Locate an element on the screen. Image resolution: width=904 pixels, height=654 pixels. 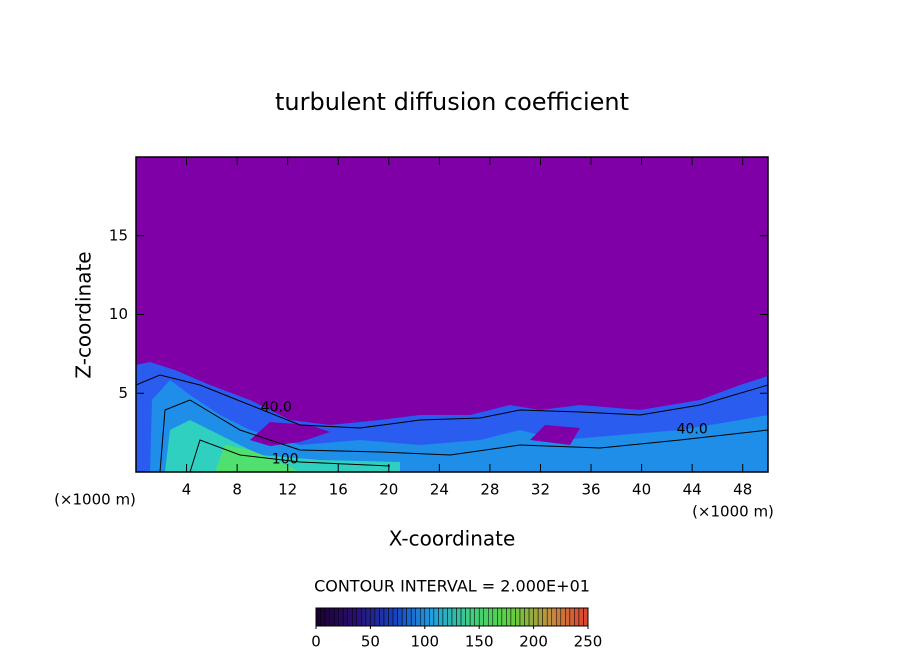
contour-interval: CONTOUR INTERVAL = 2.000E+01 is located at coordinates (452, 586).